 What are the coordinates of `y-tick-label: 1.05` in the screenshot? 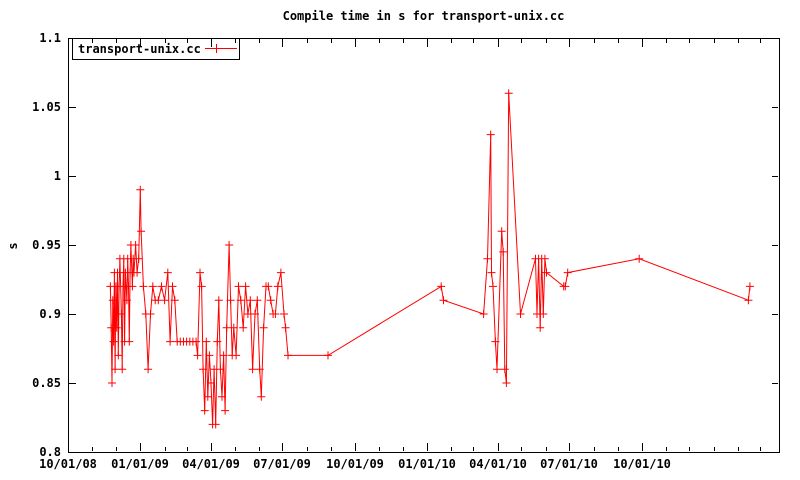 It's located at (46, 107).